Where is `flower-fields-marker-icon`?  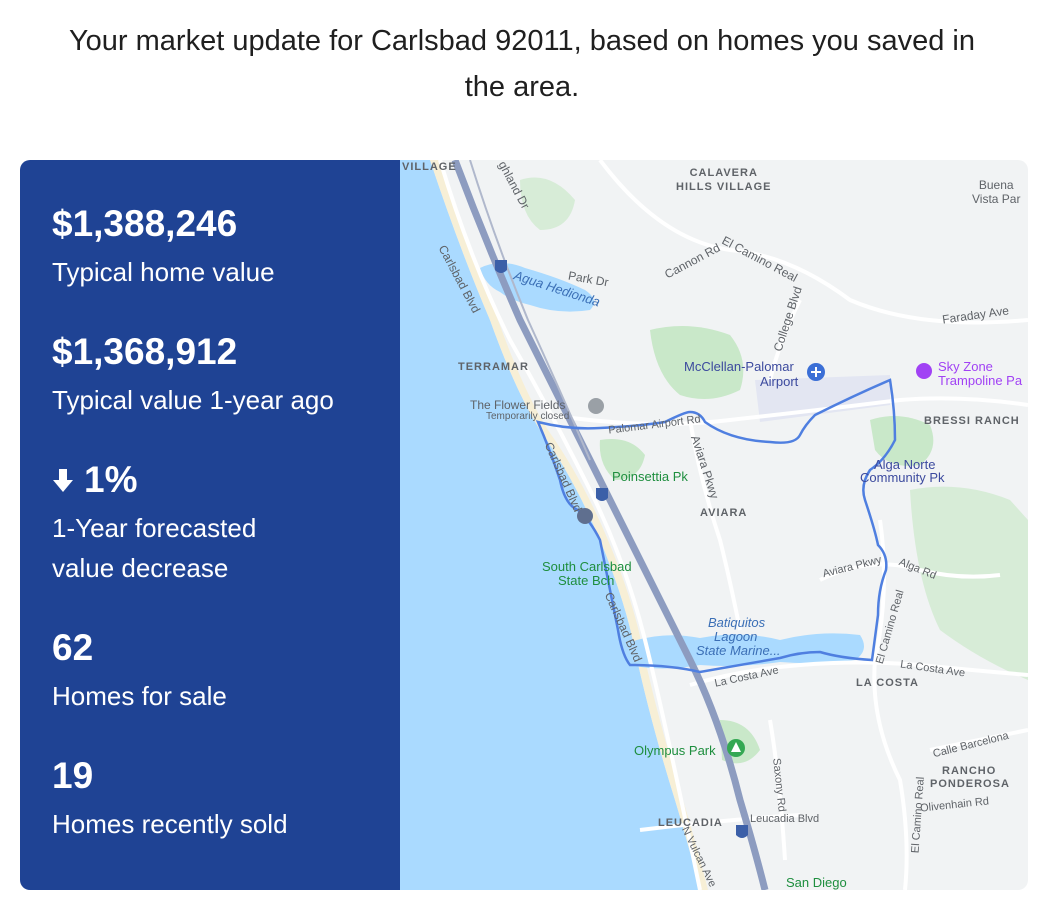 flower-fields-marker-icon is located at coordinates (596, 406).